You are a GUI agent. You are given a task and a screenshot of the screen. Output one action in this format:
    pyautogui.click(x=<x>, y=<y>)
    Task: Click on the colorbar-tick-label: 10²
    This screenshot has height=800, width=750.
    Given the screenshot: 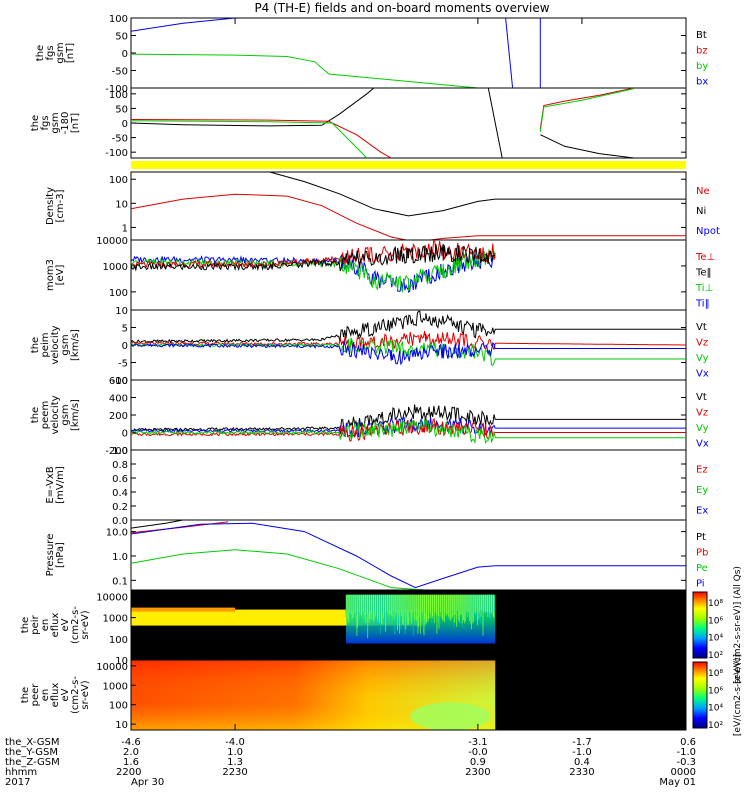 What is the action you would take?
    pyautogui.click(x=715, y=726)
    